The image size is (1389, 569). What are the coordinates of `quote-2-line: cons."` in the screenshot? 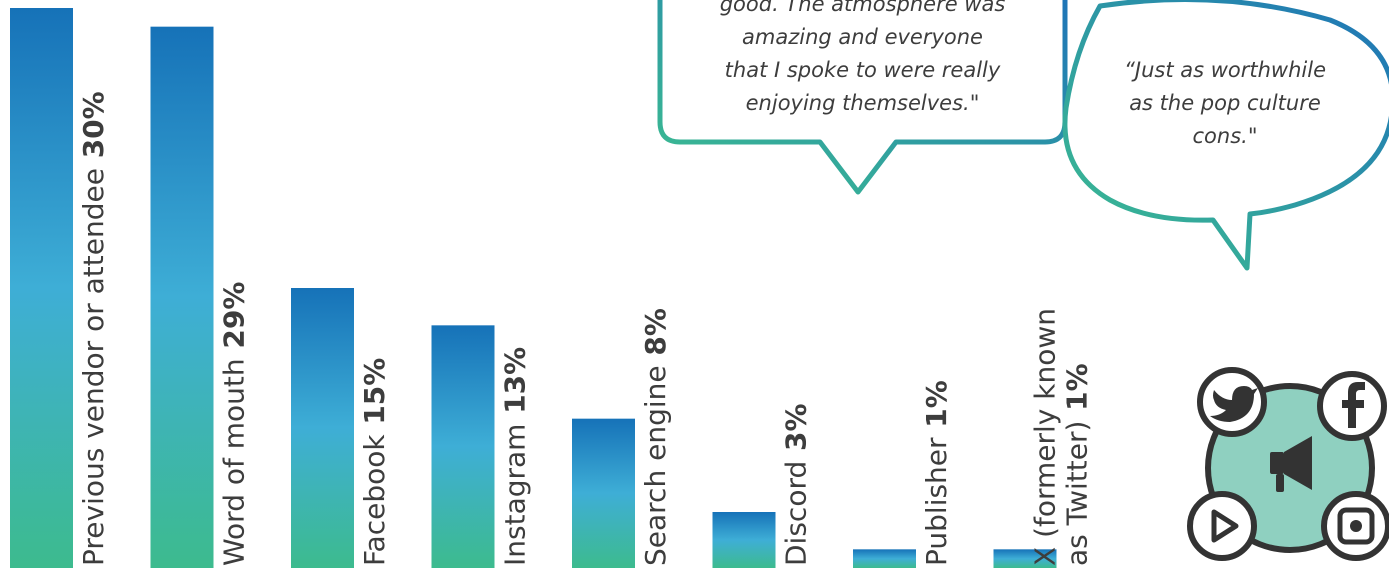 It's located at (1225, 136).